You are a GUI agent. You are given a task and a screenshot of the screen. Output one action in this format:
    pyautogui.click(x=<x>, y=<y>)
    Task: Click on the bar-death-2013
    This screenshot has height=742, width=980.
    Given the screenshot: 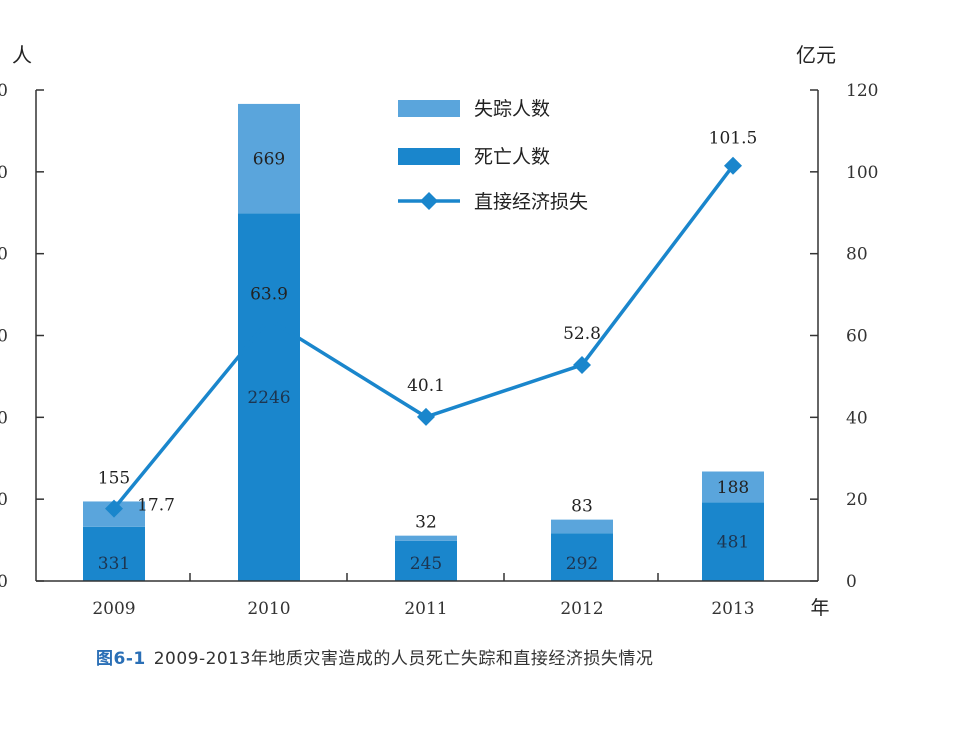 What is the action you would take?
    pyautogui.click(x=733, y=541)
    